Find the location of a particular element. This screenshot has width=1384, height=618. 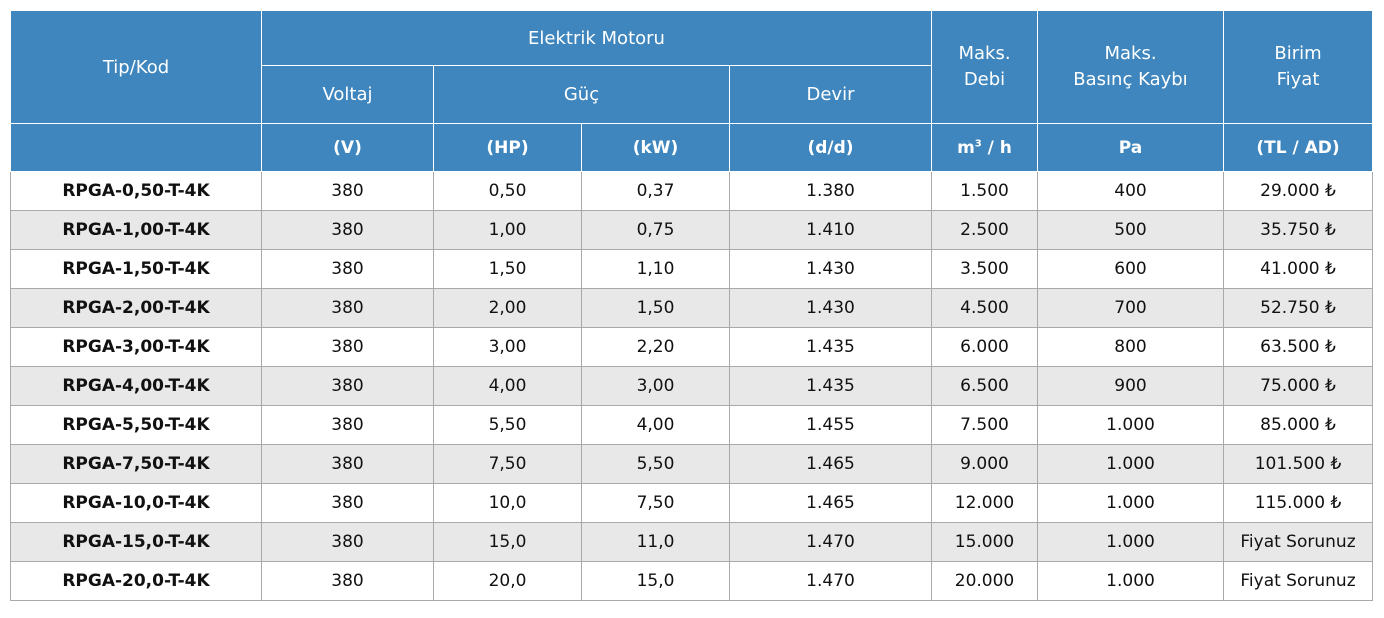

cell-debi: 2.500 is located at coordinates (984, 230).